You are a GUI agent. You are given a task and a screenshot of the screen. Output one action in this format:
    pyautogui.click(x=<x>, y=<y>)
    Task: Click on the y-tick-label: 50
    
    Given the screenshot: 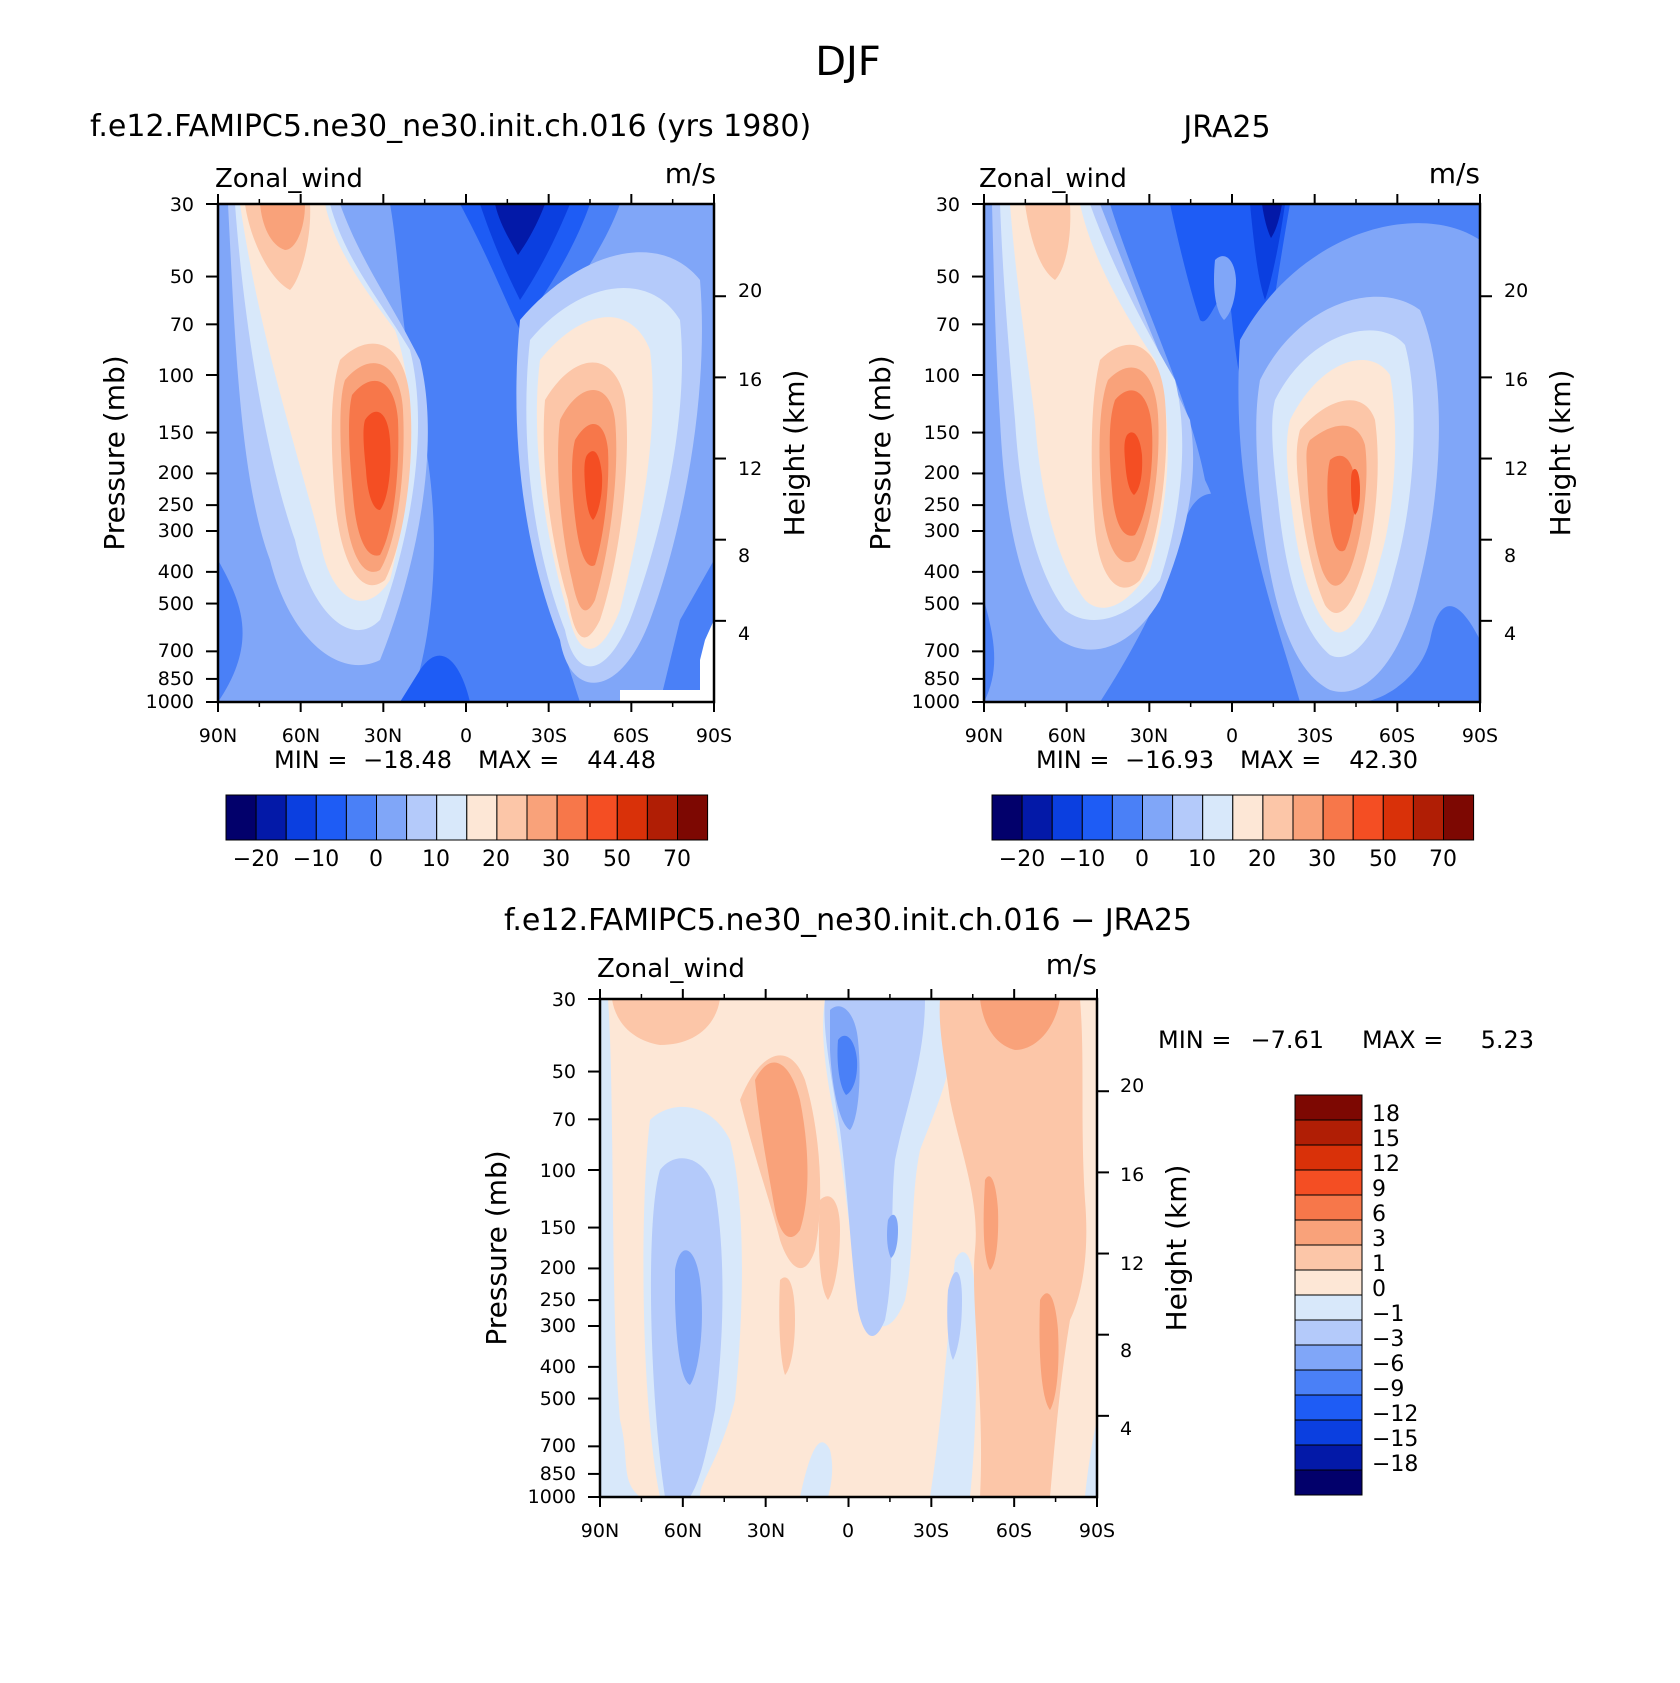 What is the action you would take?
    pyautogui.click(x=948, y=277)
    